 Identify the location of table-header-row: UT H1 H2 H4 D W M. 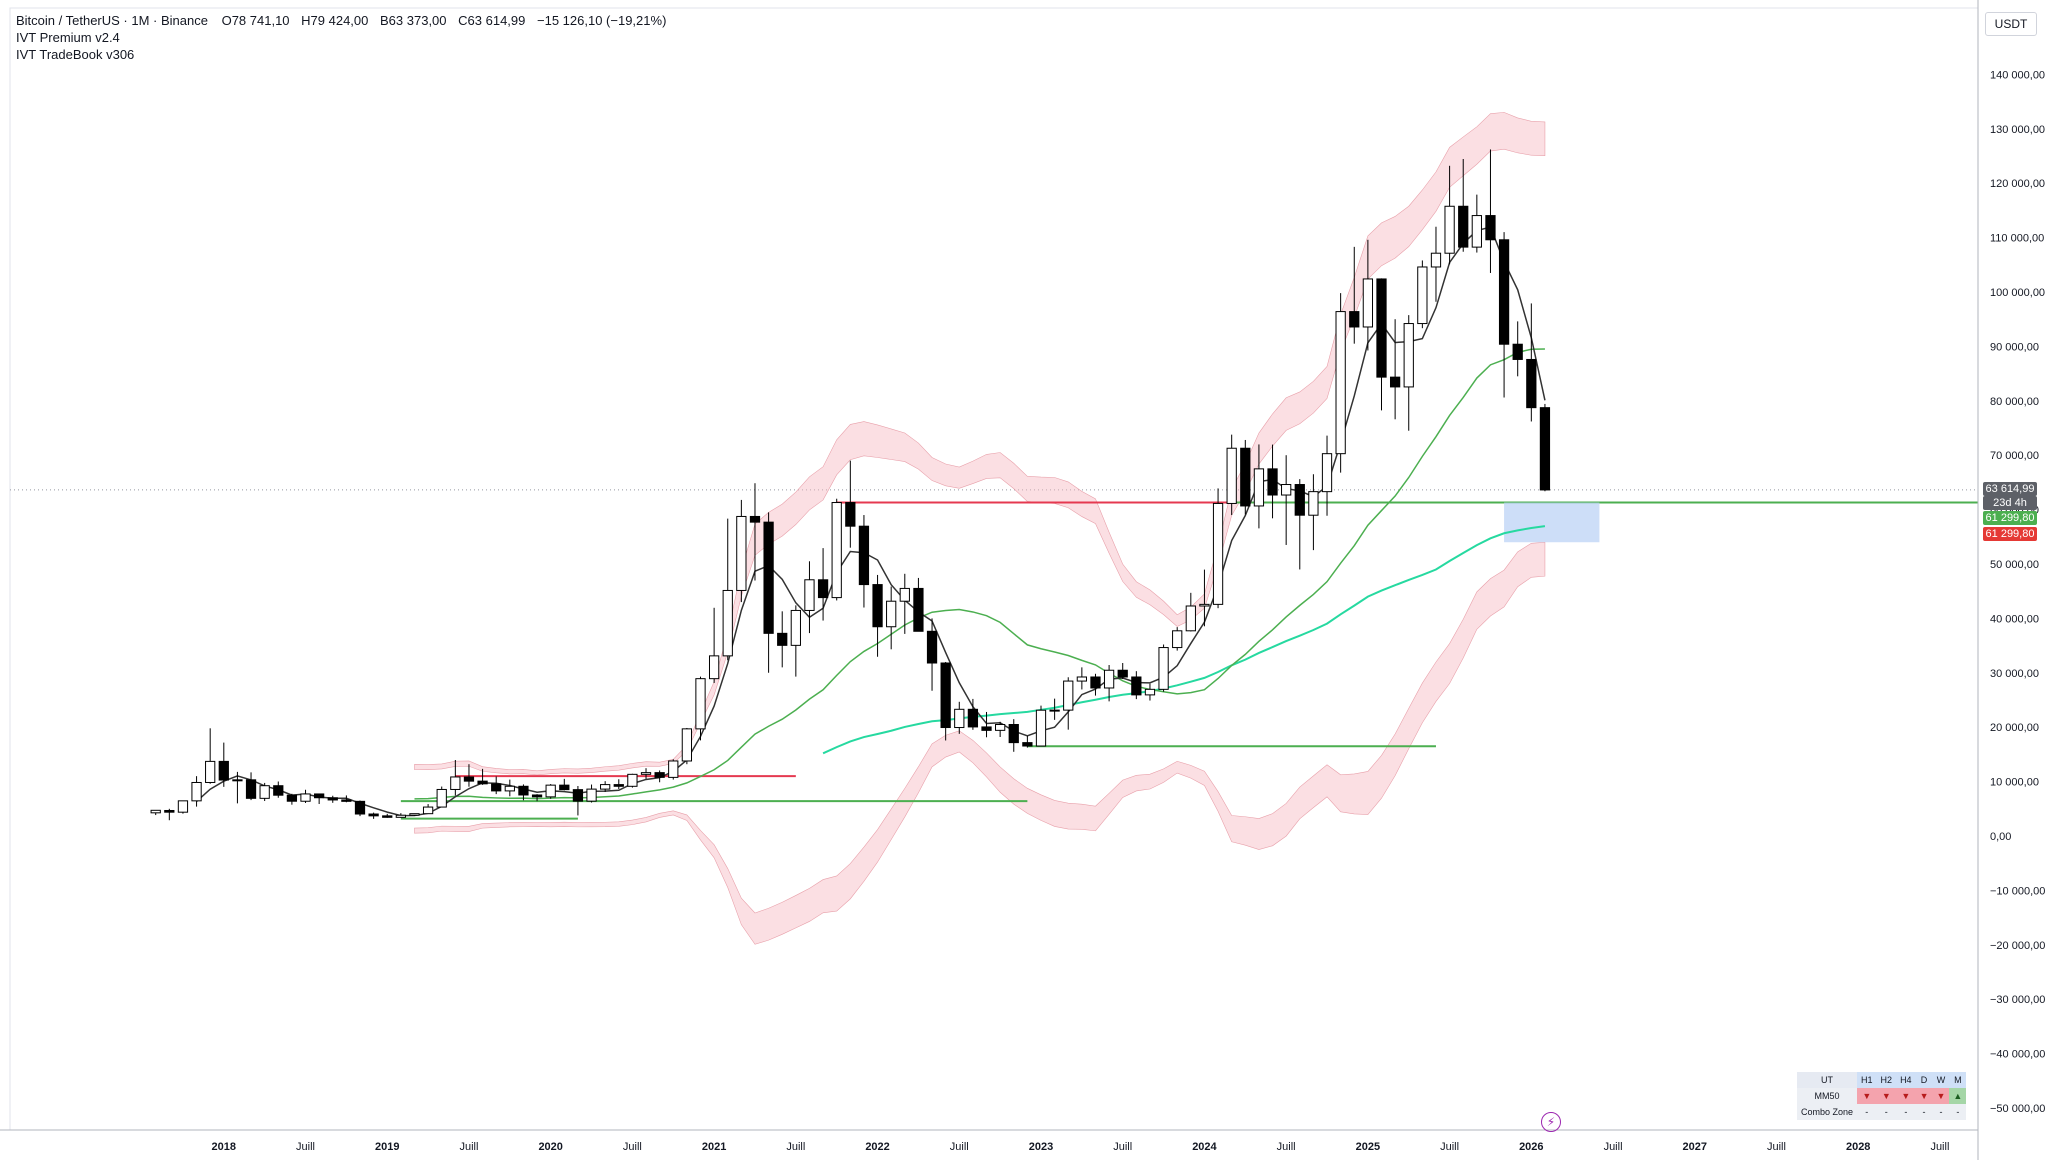
(1882, 1080).